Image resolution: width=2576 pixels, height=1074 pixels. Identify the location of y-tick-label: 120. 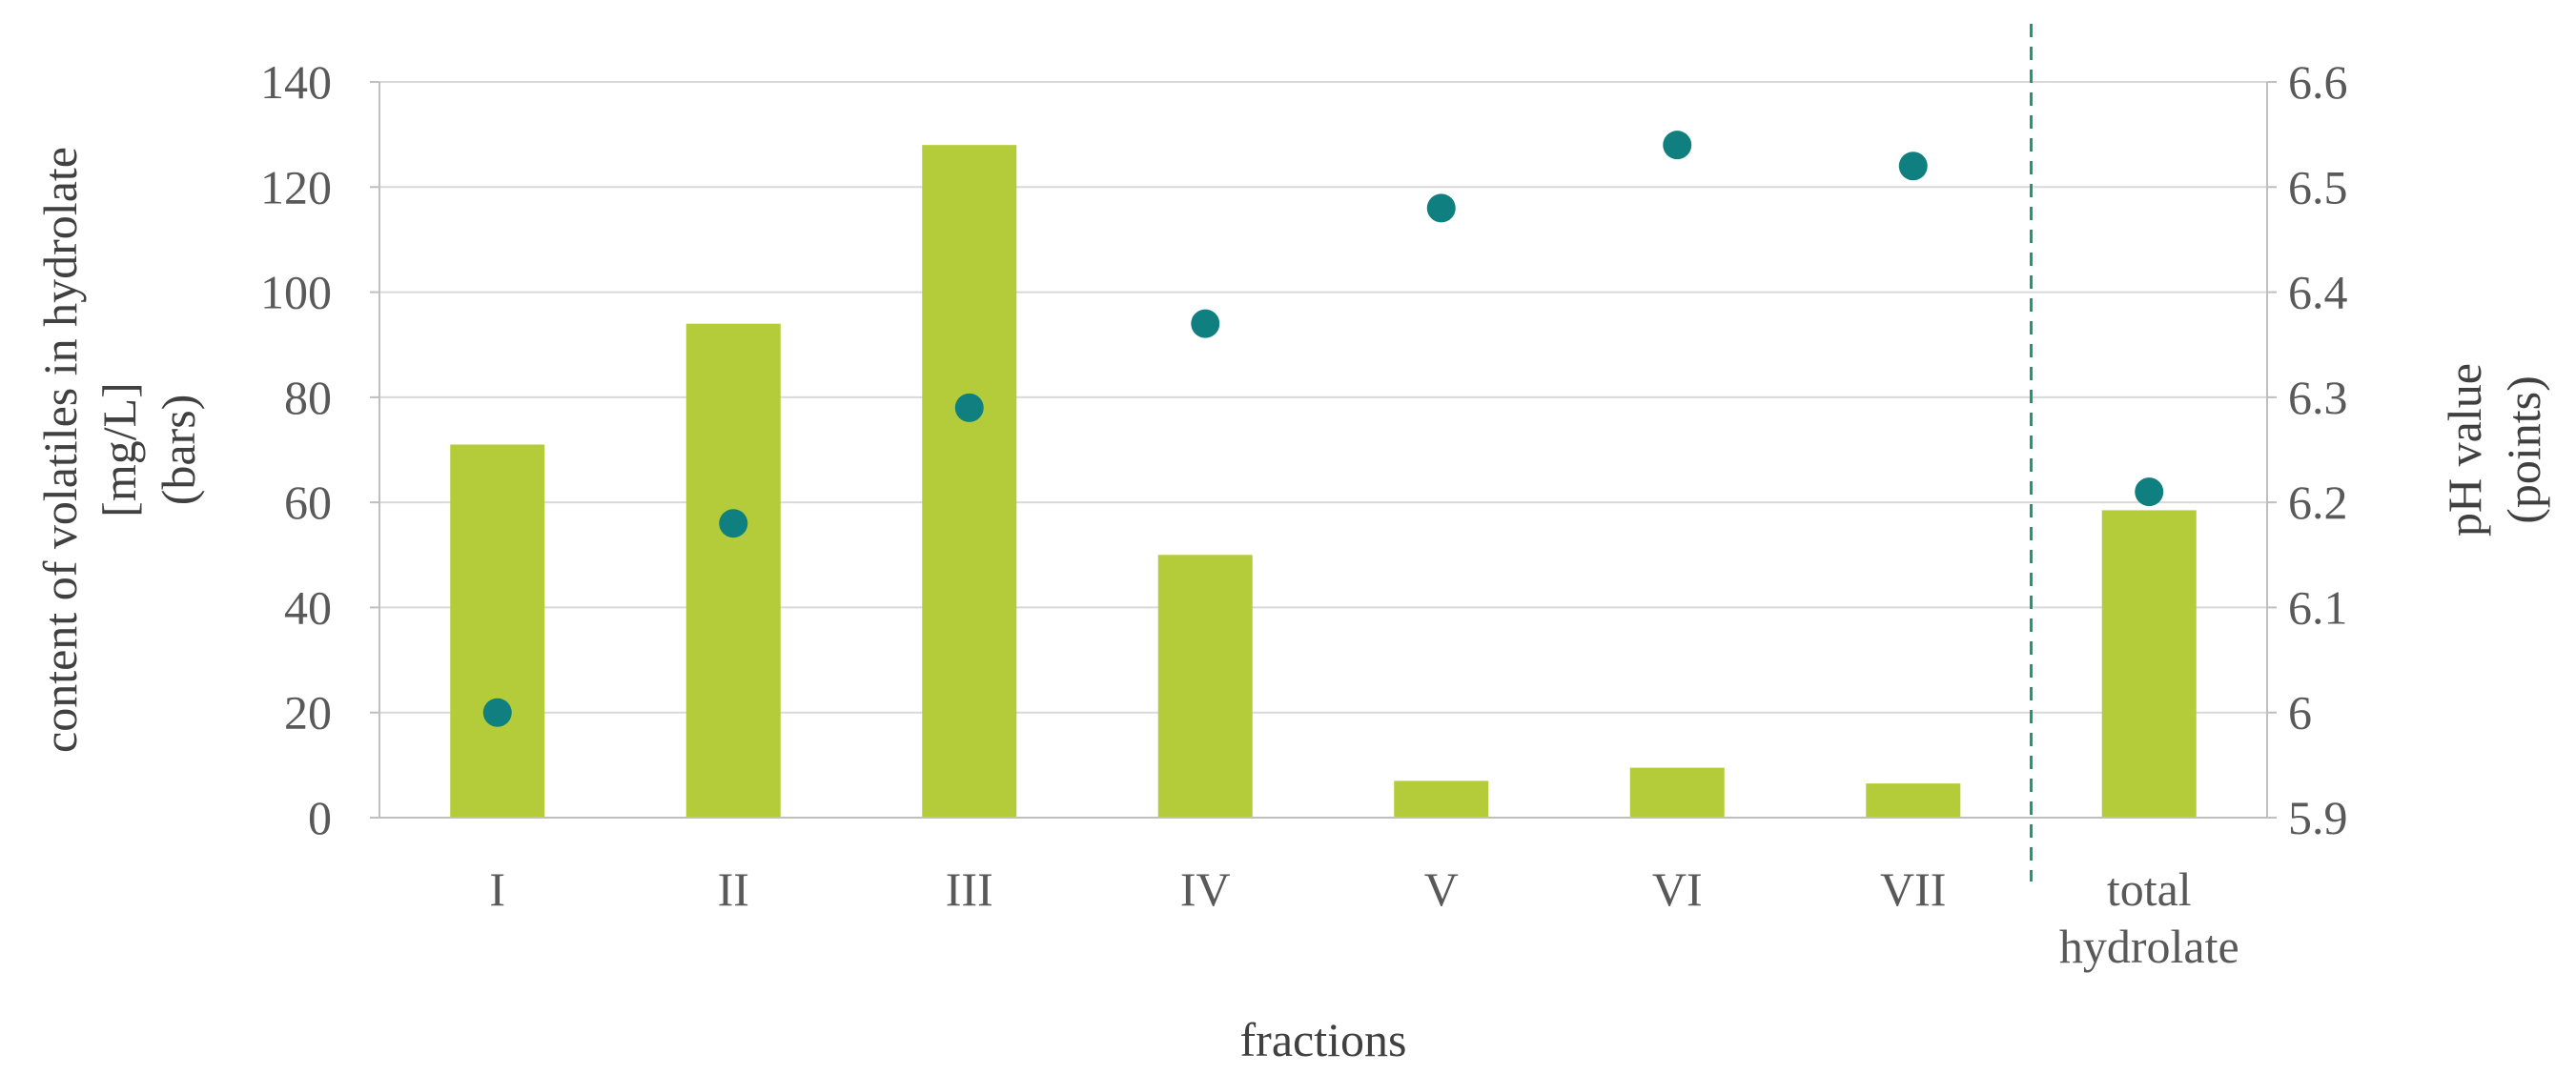
(296, 186).